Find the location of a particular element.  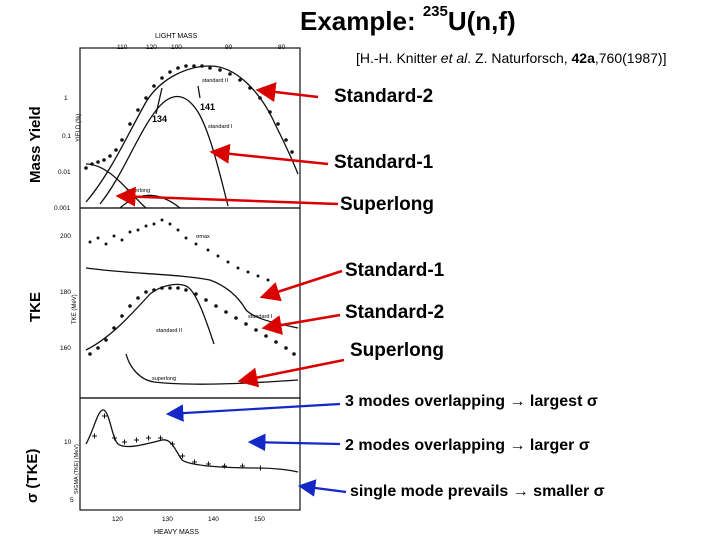

label-tke-standard2: Standard-2 is located at coordinates (395, 312).